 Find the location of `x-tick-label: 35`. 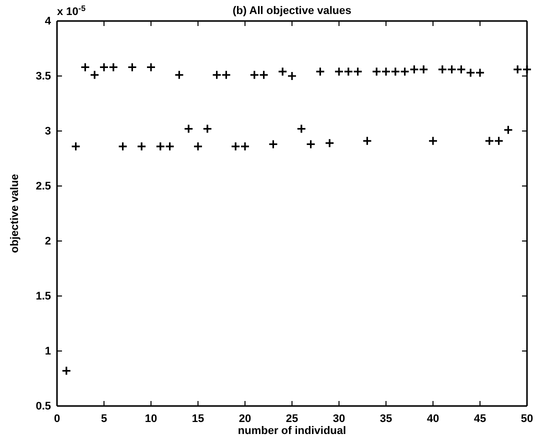

x-tick-label: 35 is located at coordinates (386, 418).